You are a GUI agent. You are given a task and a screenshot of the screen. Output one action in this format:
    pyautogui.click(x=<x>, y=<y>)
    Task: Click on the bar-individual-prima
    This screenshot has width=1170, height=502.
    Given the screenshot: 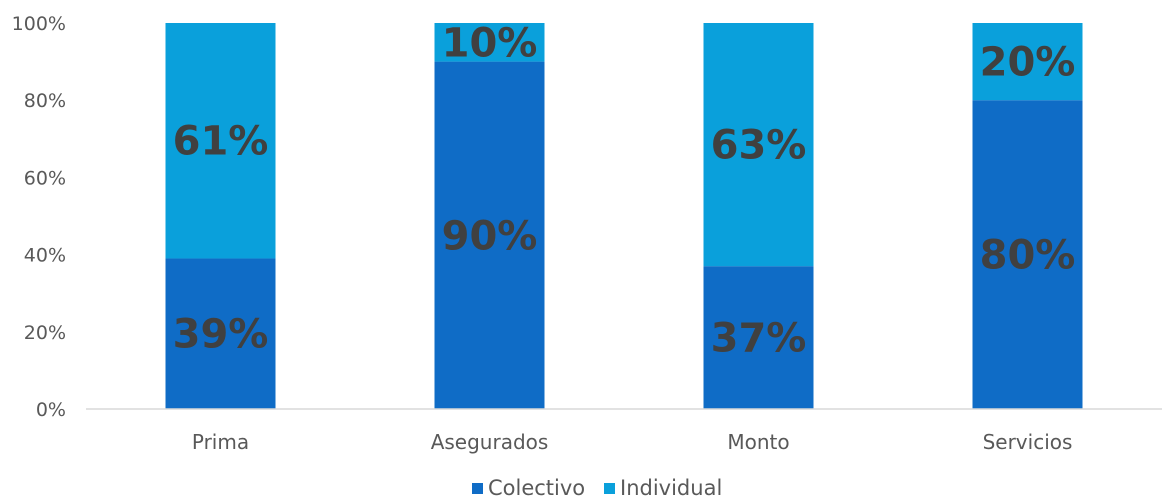 What is the action you would take?
    pyautogui.click(x=220, y=141)
    